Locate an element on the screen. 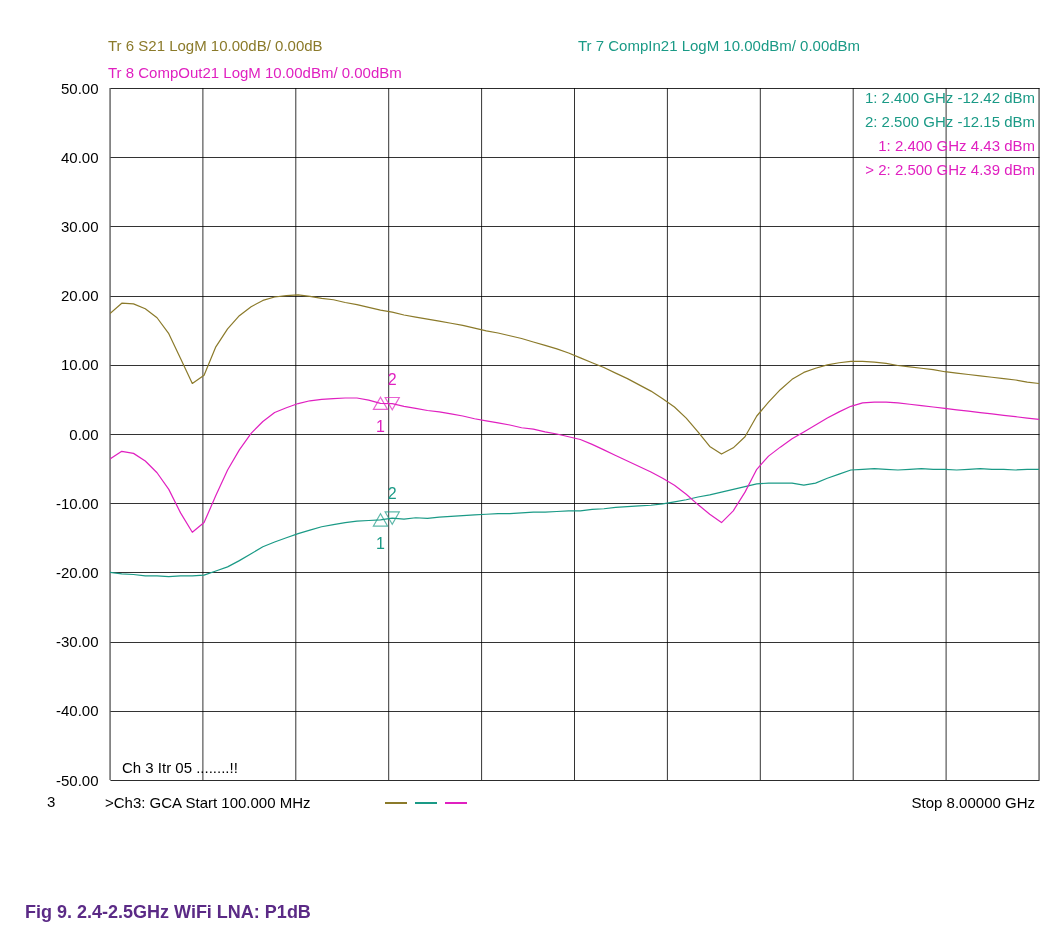 Image resolution: width=1061 pixels, height=935 pixels. text: Tr 8 CompOut21 LogM 10.00dBm/ 0.00dBm is located at coordinates (255, 72).